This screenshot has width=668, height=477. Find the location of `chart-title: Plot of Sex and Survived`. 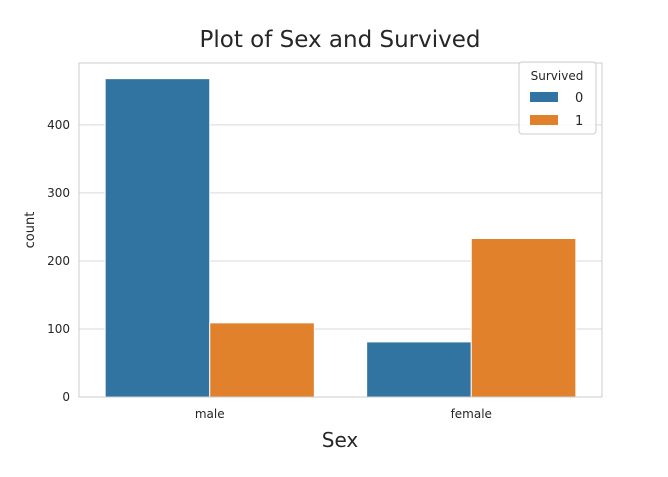

chart-title: Plot of Sex and Survived is located at coordinates (340, 40).